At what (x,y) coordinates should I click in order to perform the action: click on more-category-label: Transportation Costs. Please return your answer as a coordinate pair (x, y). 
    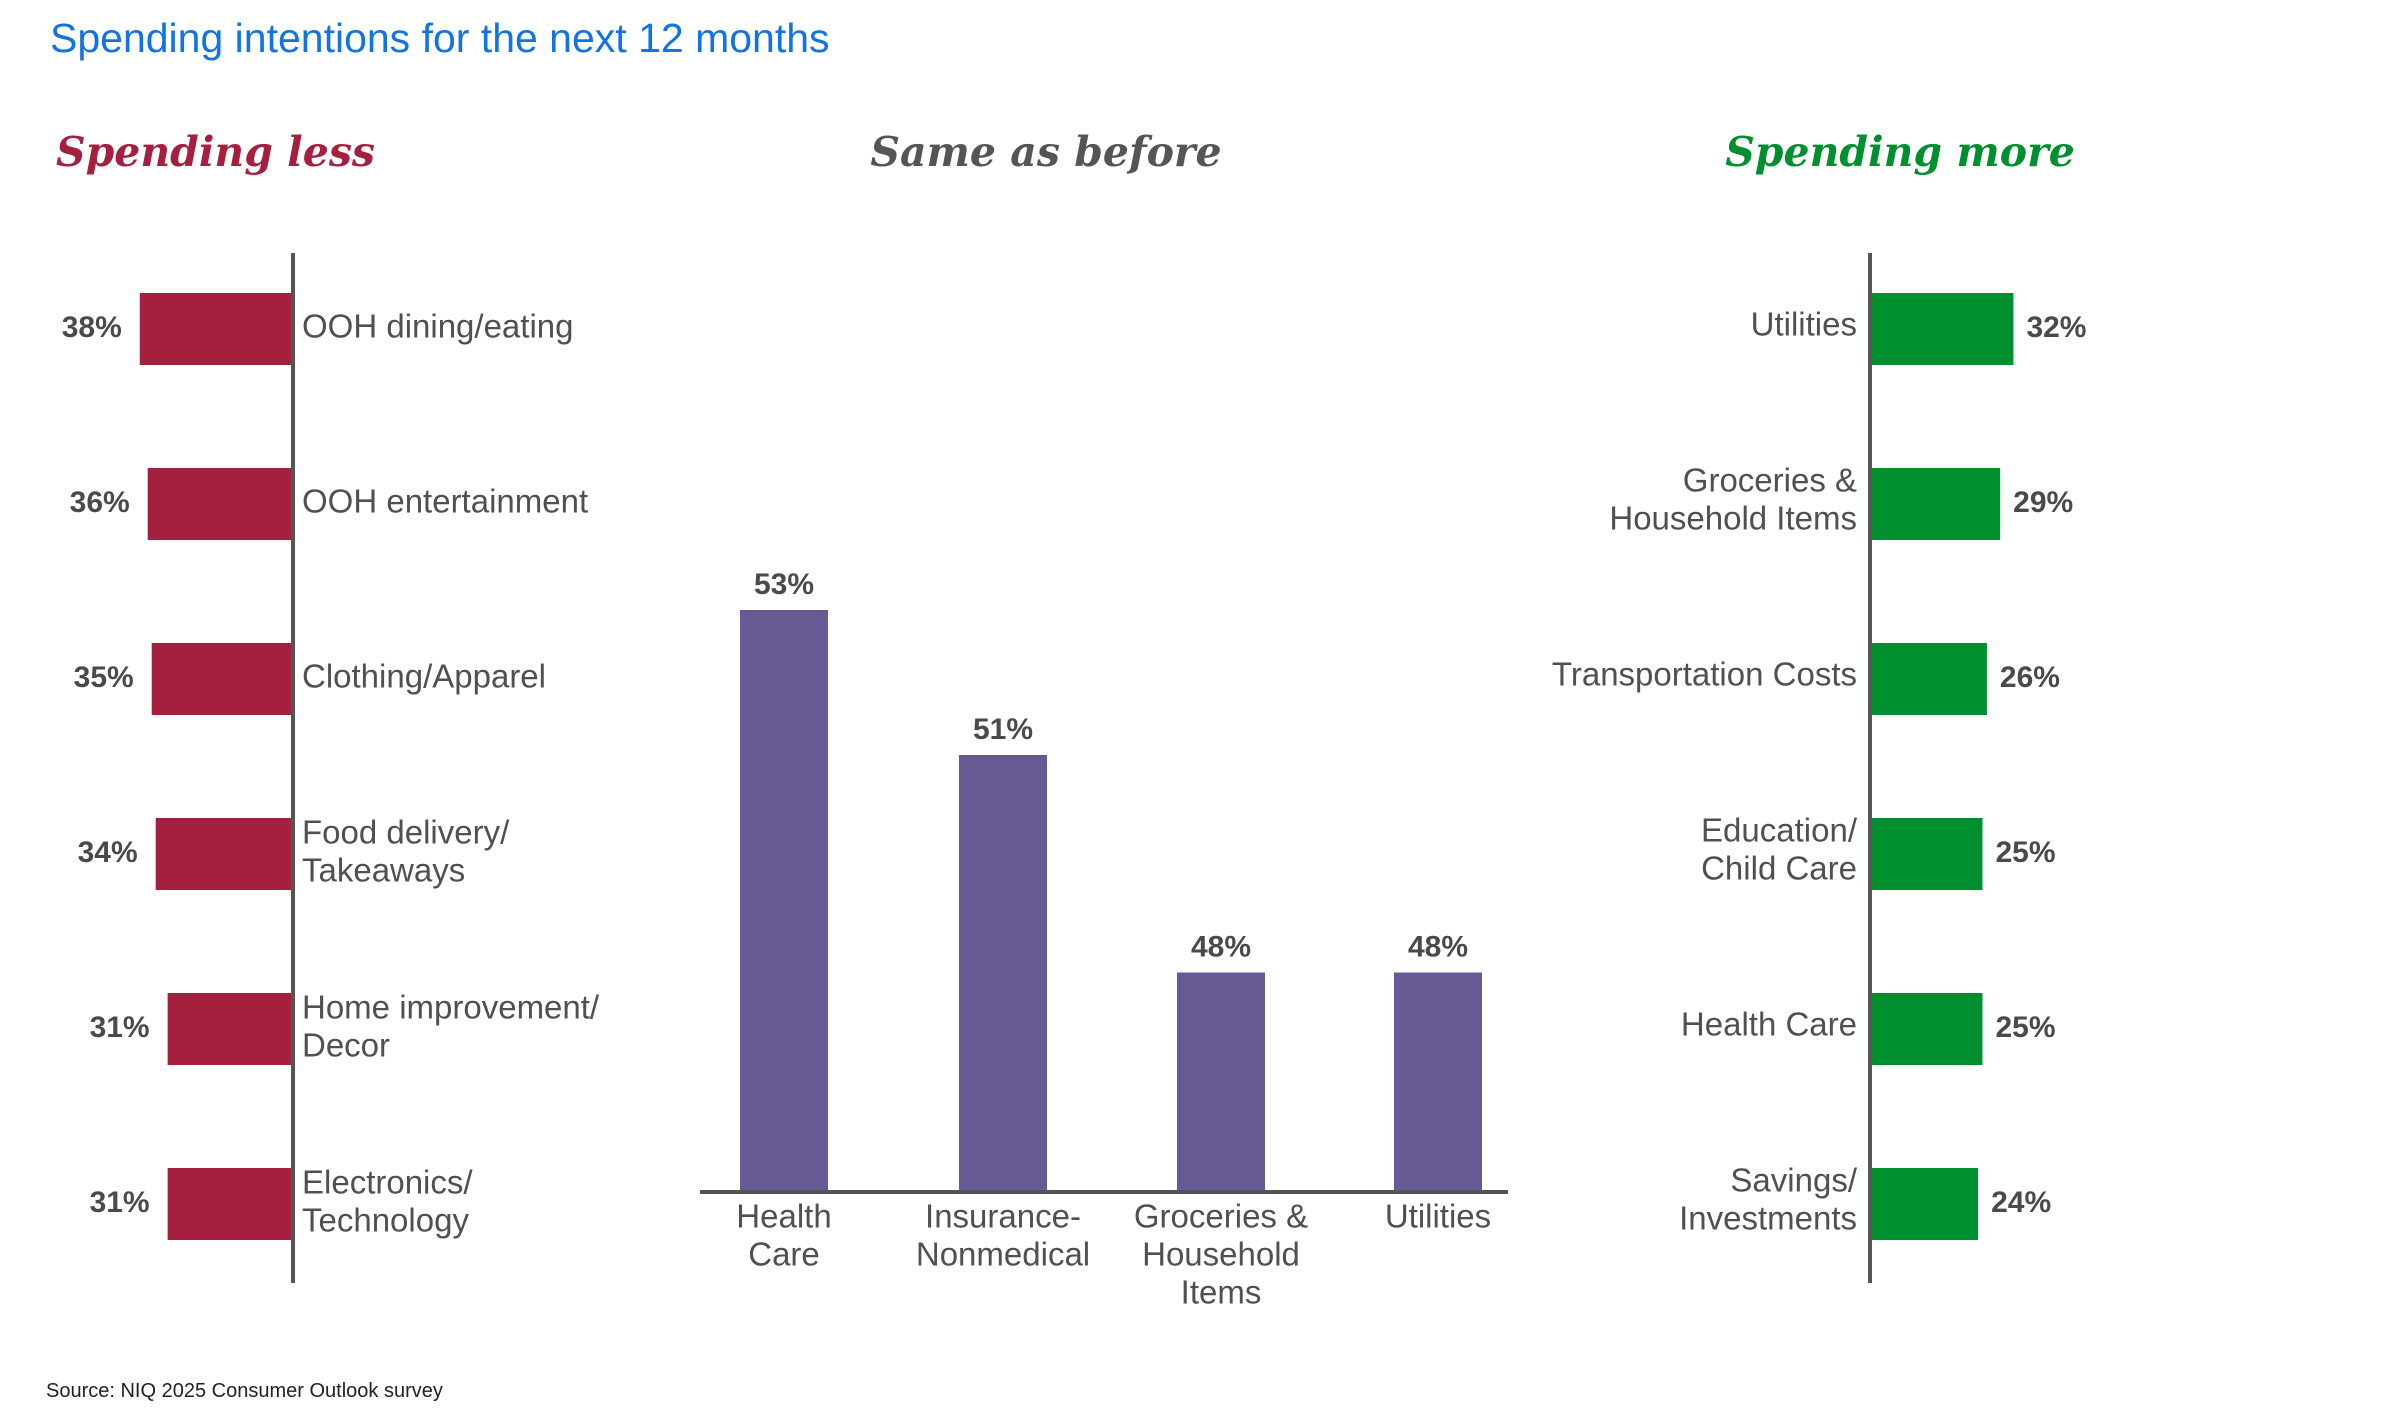
    Looking at the image, I should click on (1704, 674).